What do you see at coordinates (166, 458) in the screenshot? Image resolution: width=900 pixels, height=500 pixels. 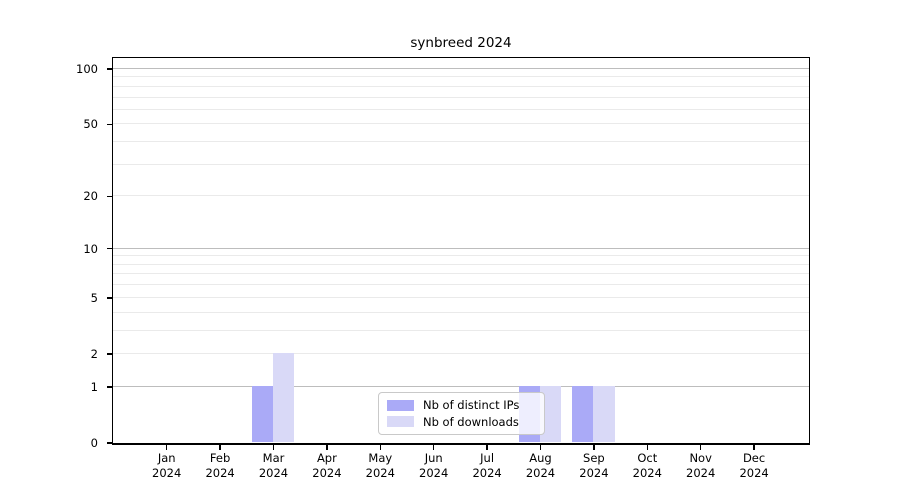 I see `x-tick-month: Jan` at bounding box center [166, 458].